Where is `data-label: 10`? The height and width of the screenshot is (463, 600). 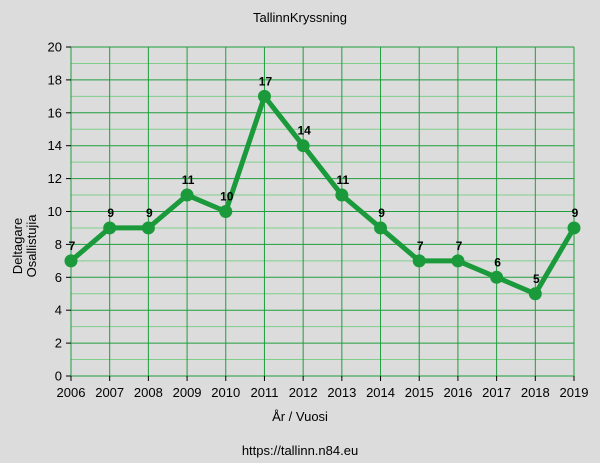
data-label: 10 is located at coordinates (227, 197).